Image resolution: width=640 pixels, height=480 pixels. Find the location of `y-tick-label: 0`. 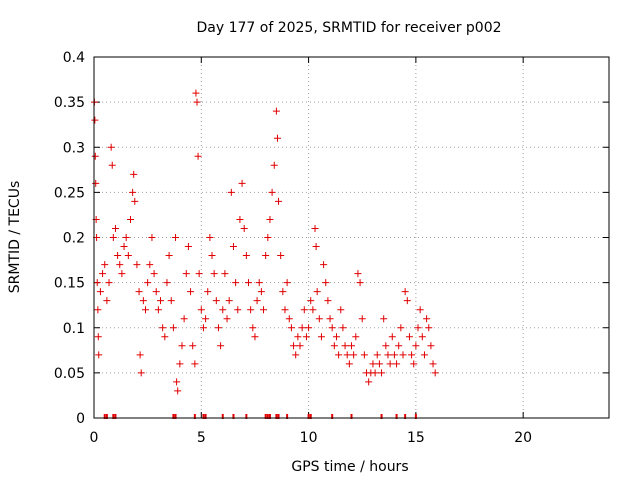

y-tick-label: 0 is located at coordinates (80, 419).